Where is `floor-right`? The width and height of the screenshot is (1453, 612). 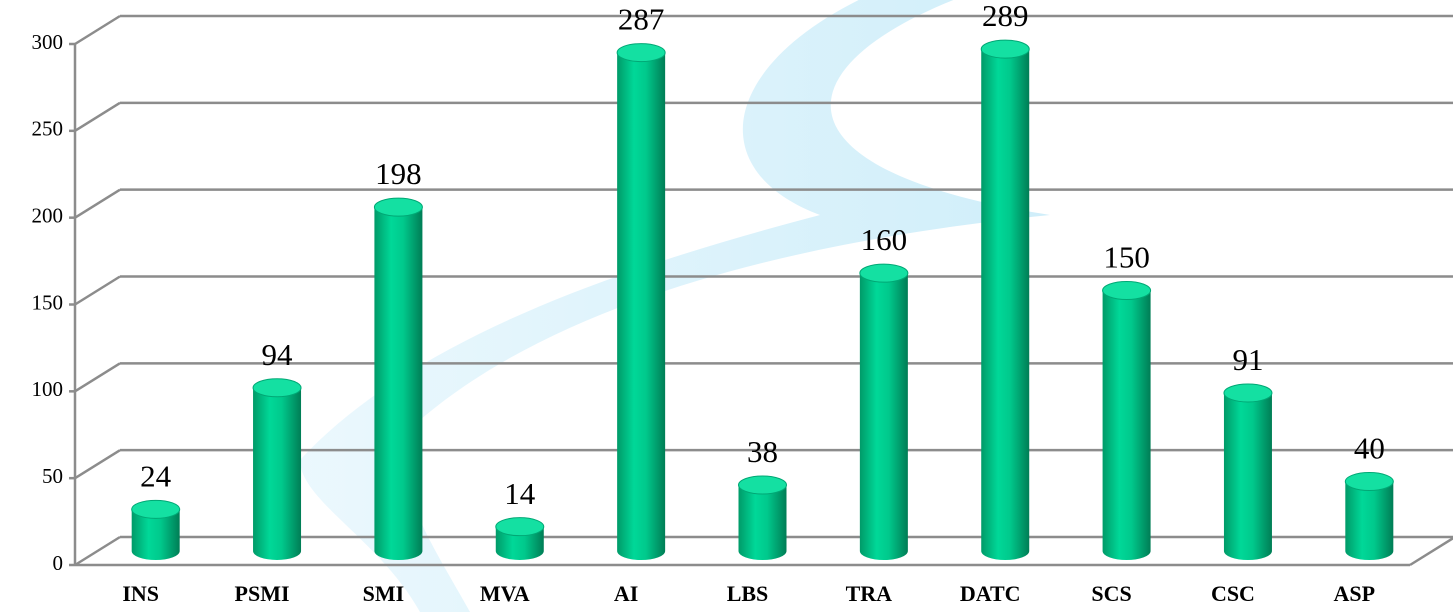
floor-right is located at coordinates (1431, 551).